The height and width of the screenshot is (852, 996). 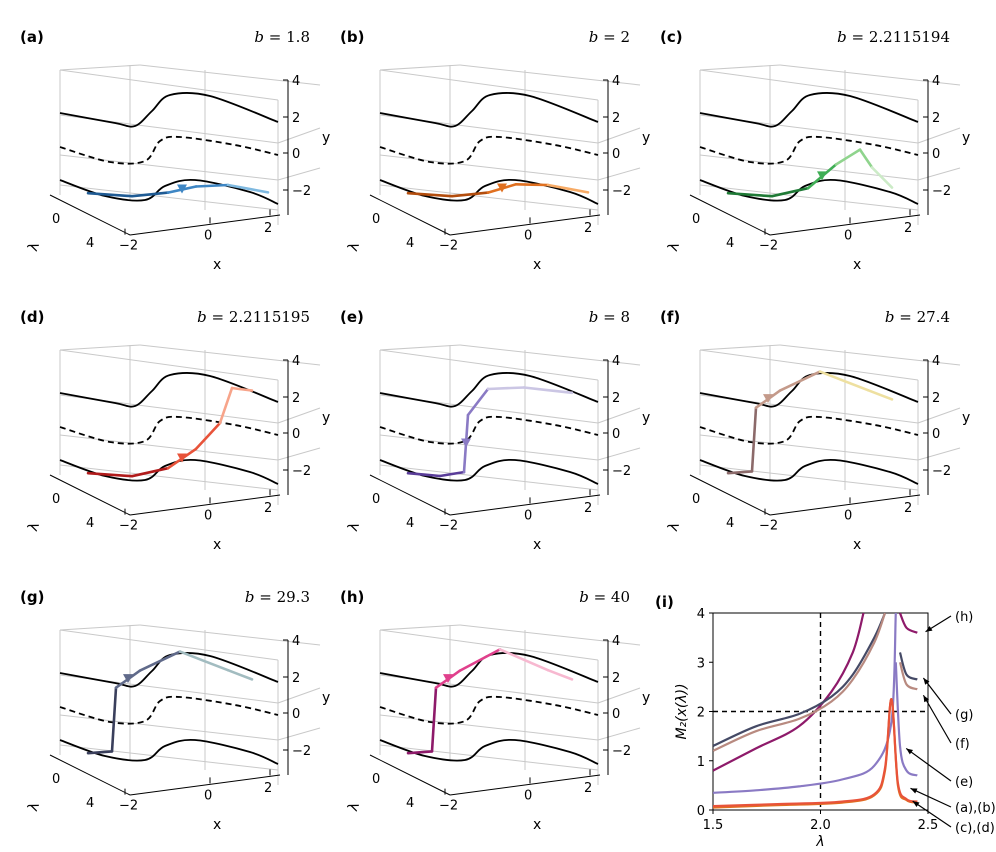 What do you see at coordinates (625, 37) in the screenshot?
I see `title-value: 2` at bounding box center [625, 37].